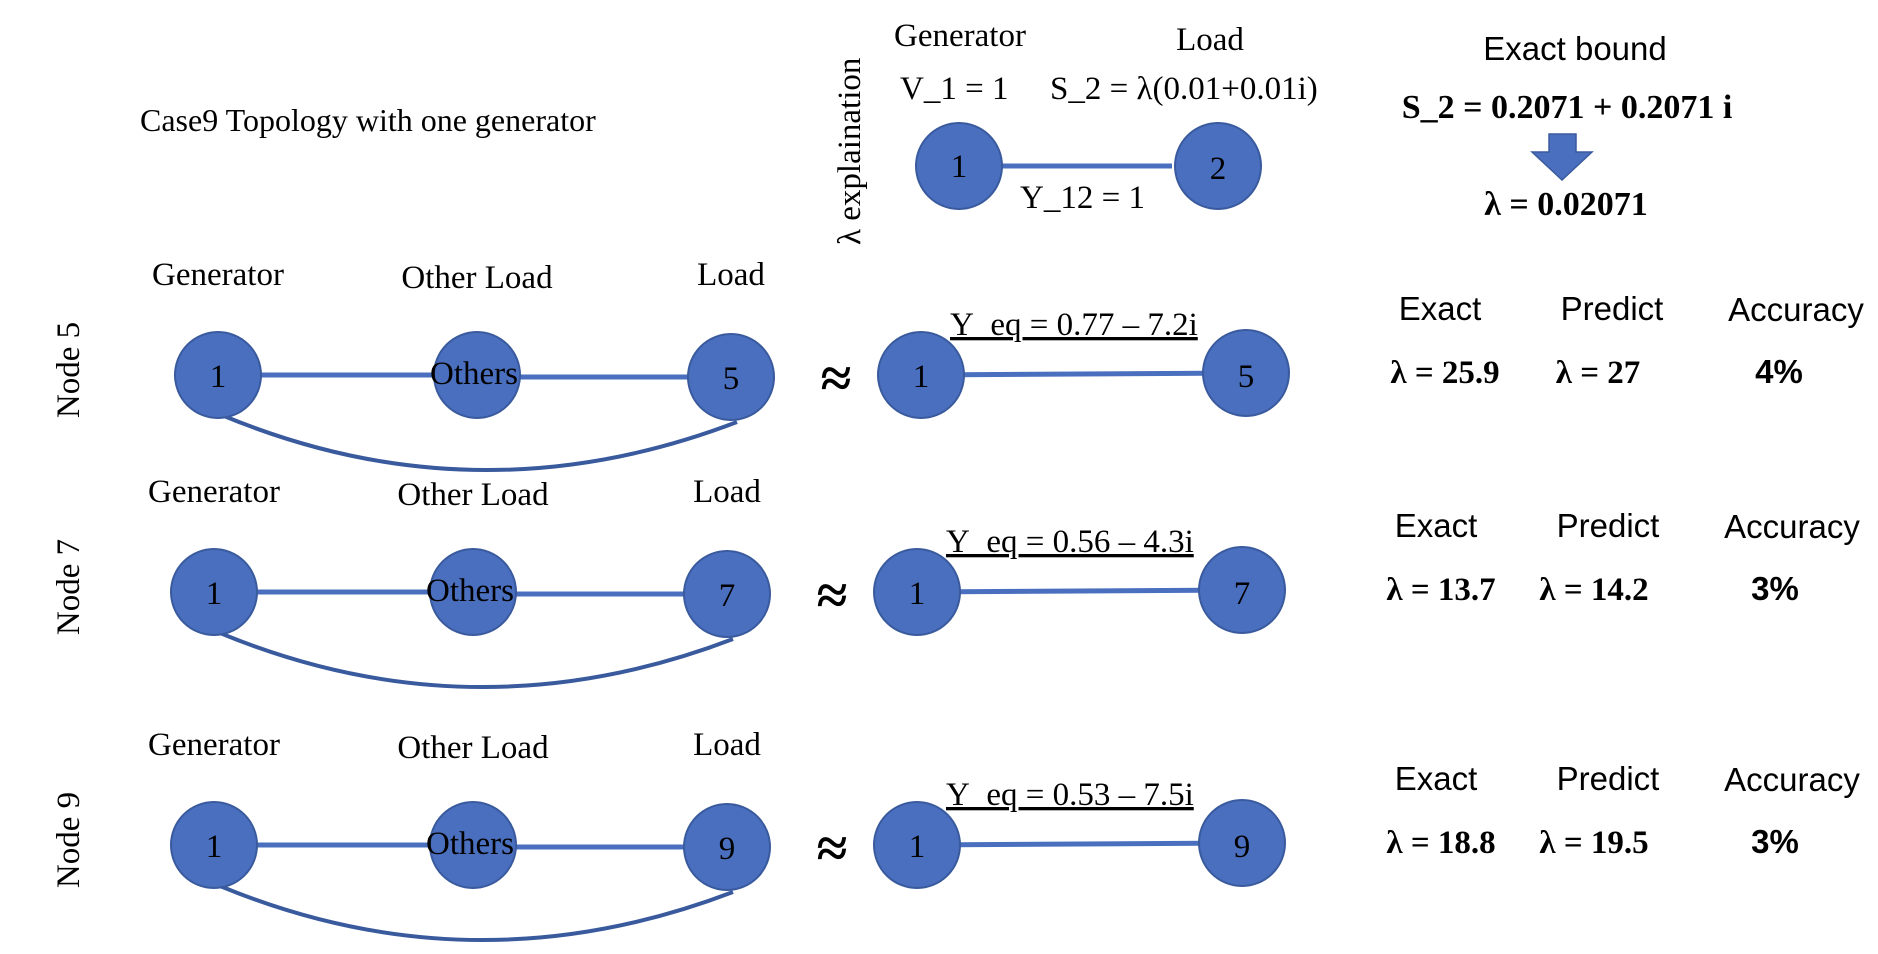 The width and height of the screenshot is (1878, 954). What do you see at coordinates (1070, 795) in the screenshot?
I see `yeq-label: Y_eq = 0.53 – 7.5i` at bounding box center [1070, 795].